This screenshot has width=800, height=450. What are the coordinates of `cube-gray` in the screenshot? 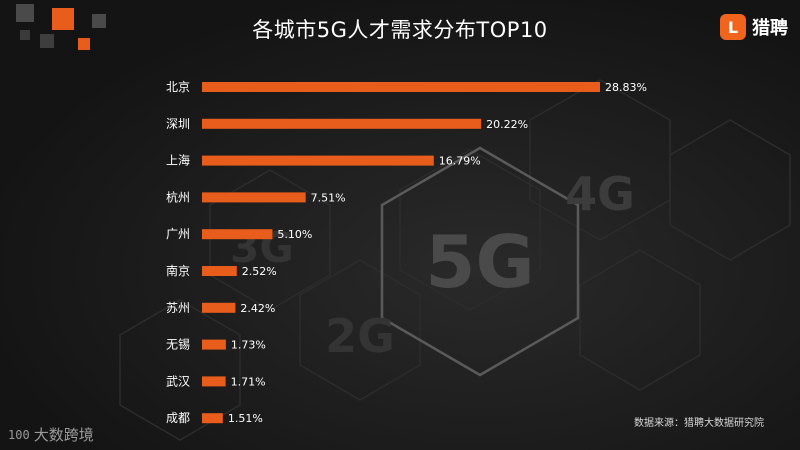 It's located at (25, 13).